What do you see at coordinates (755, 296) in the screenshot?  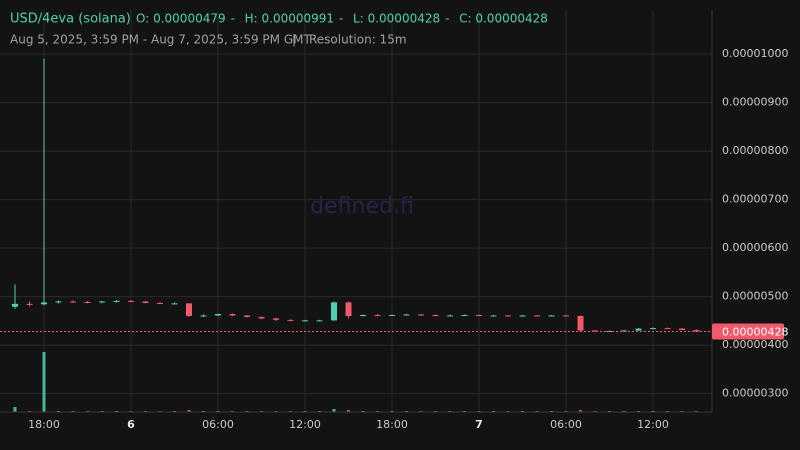 I see `y-tick-label: 0.00000500` at bounding box center [755, 296].